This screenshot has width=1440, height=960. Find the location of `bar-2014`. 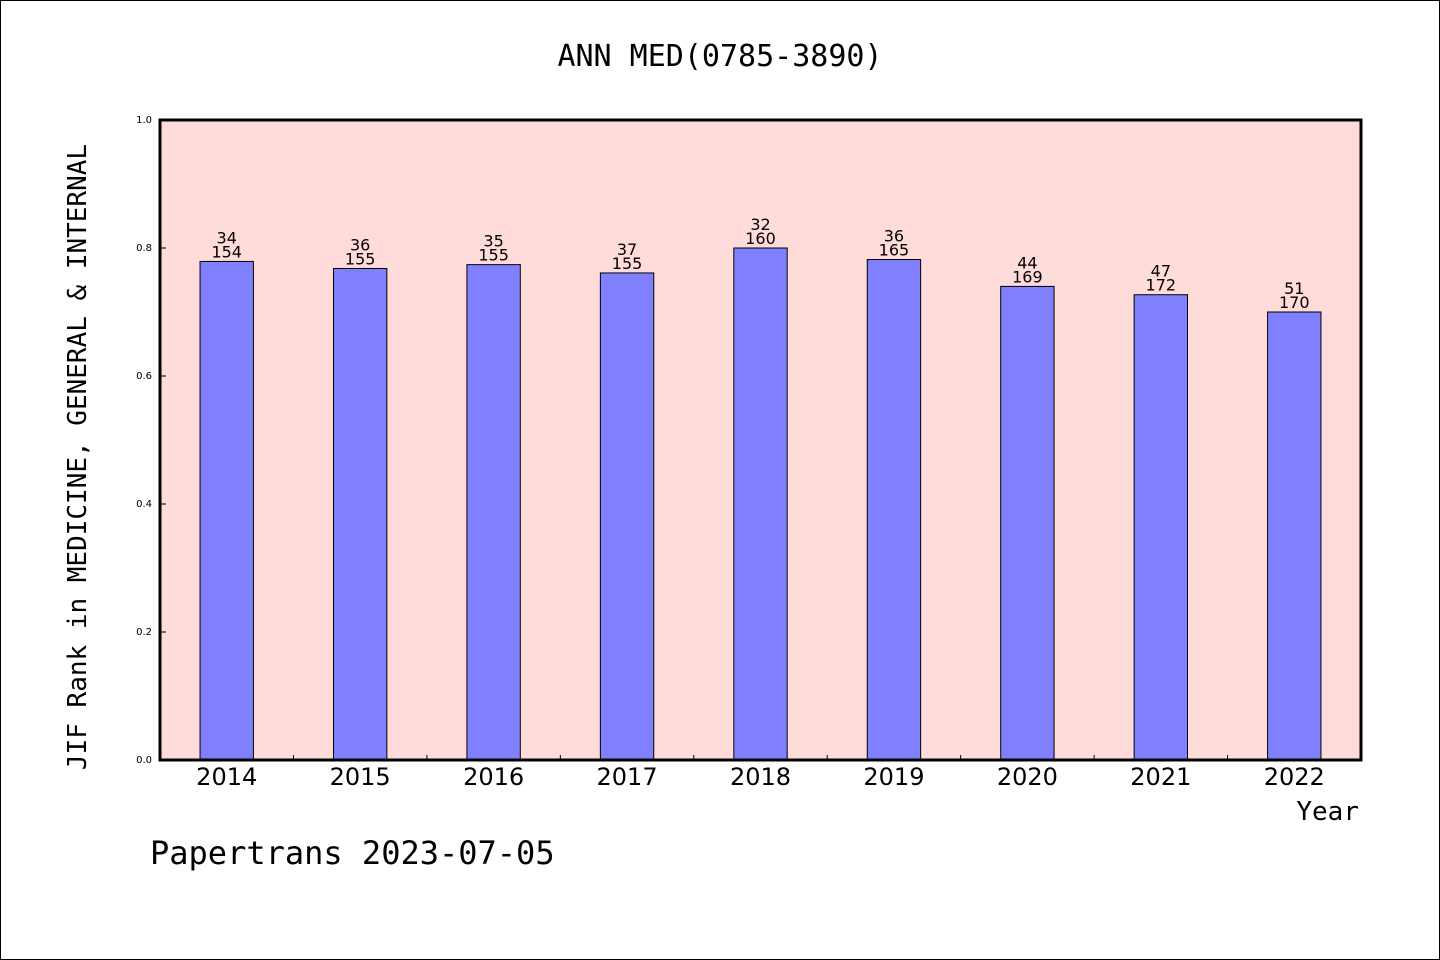

bar-2014 is located at coordinates (226, 510).